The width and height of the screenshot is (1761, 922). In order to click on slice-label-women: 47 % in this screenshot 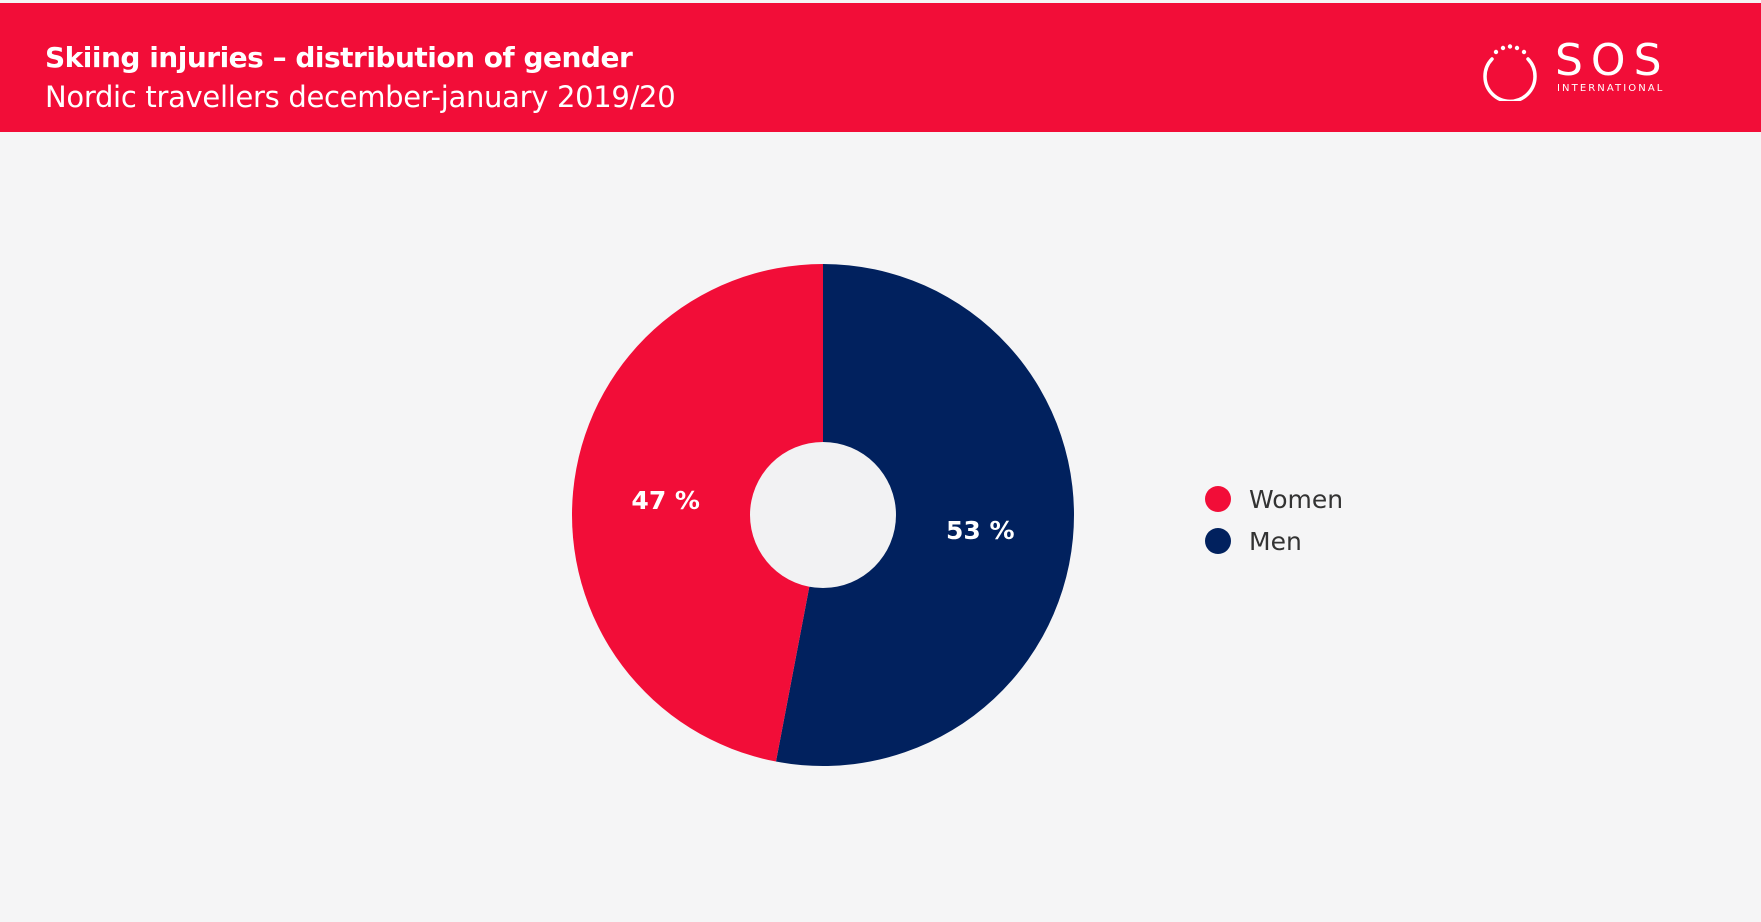, I will do `click(665, 500)`.